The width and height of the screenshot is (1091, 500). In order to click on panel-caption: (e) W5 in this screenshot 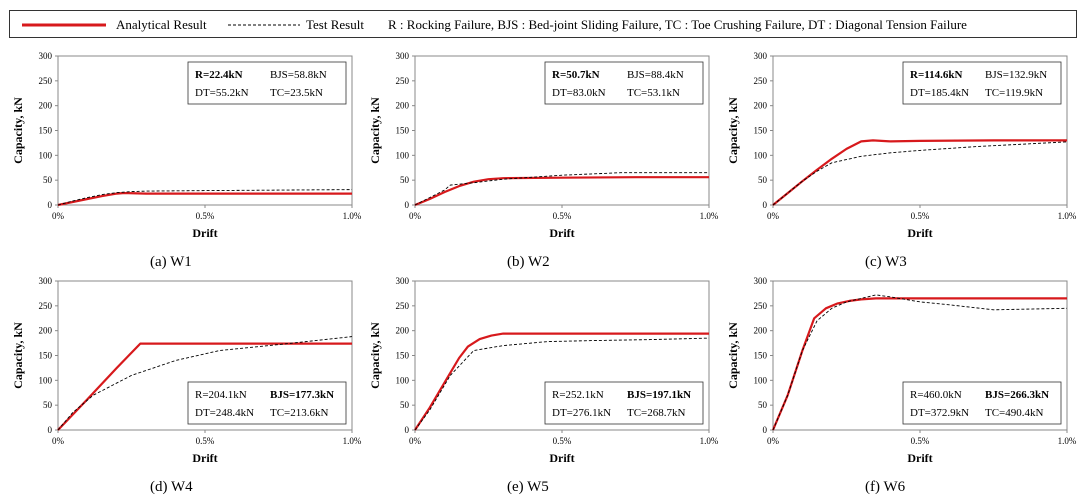, I will do `click(528, 487)`.